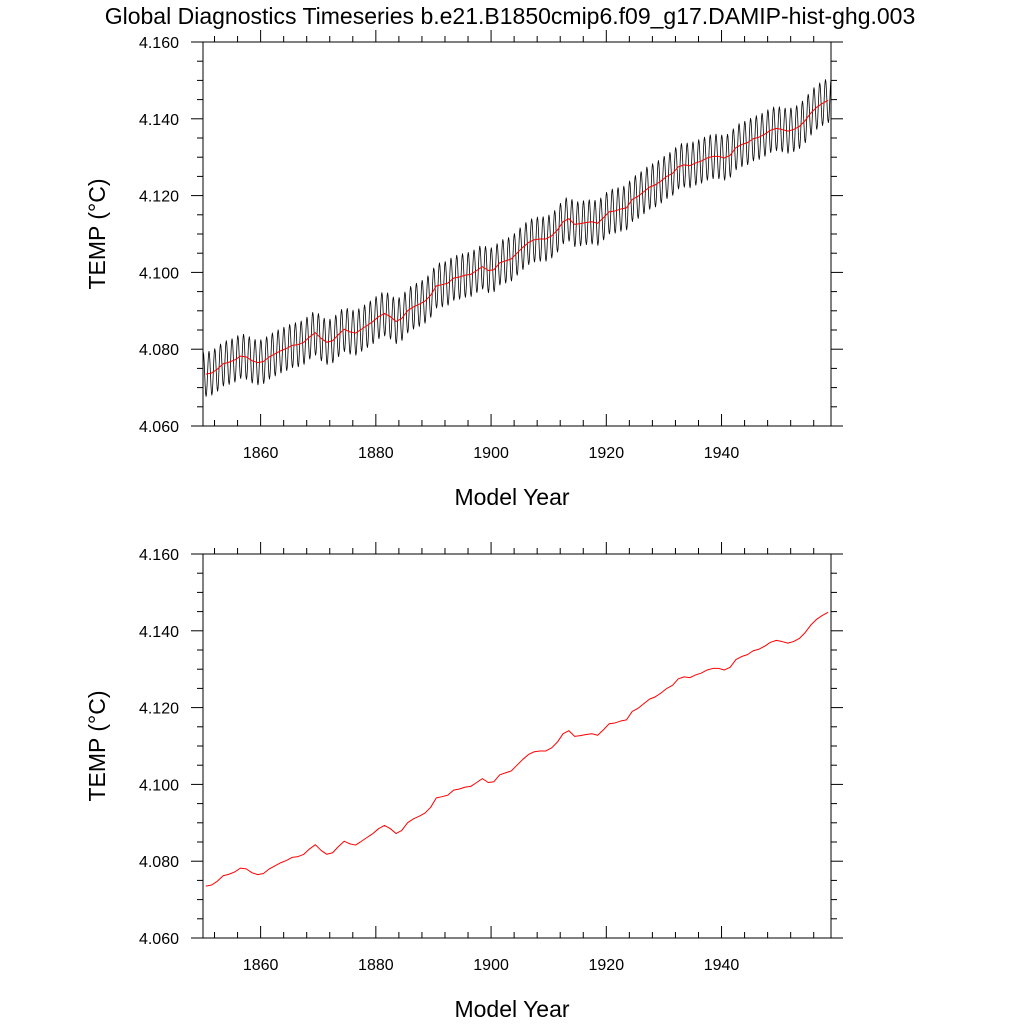 The width and height of the screenshot is (1024, 1024). What do you see at coordinates (97, 234) in the screenshot?
I see `y-axis-title-top: TEMP (°C)` at bounding box center [97, 234].